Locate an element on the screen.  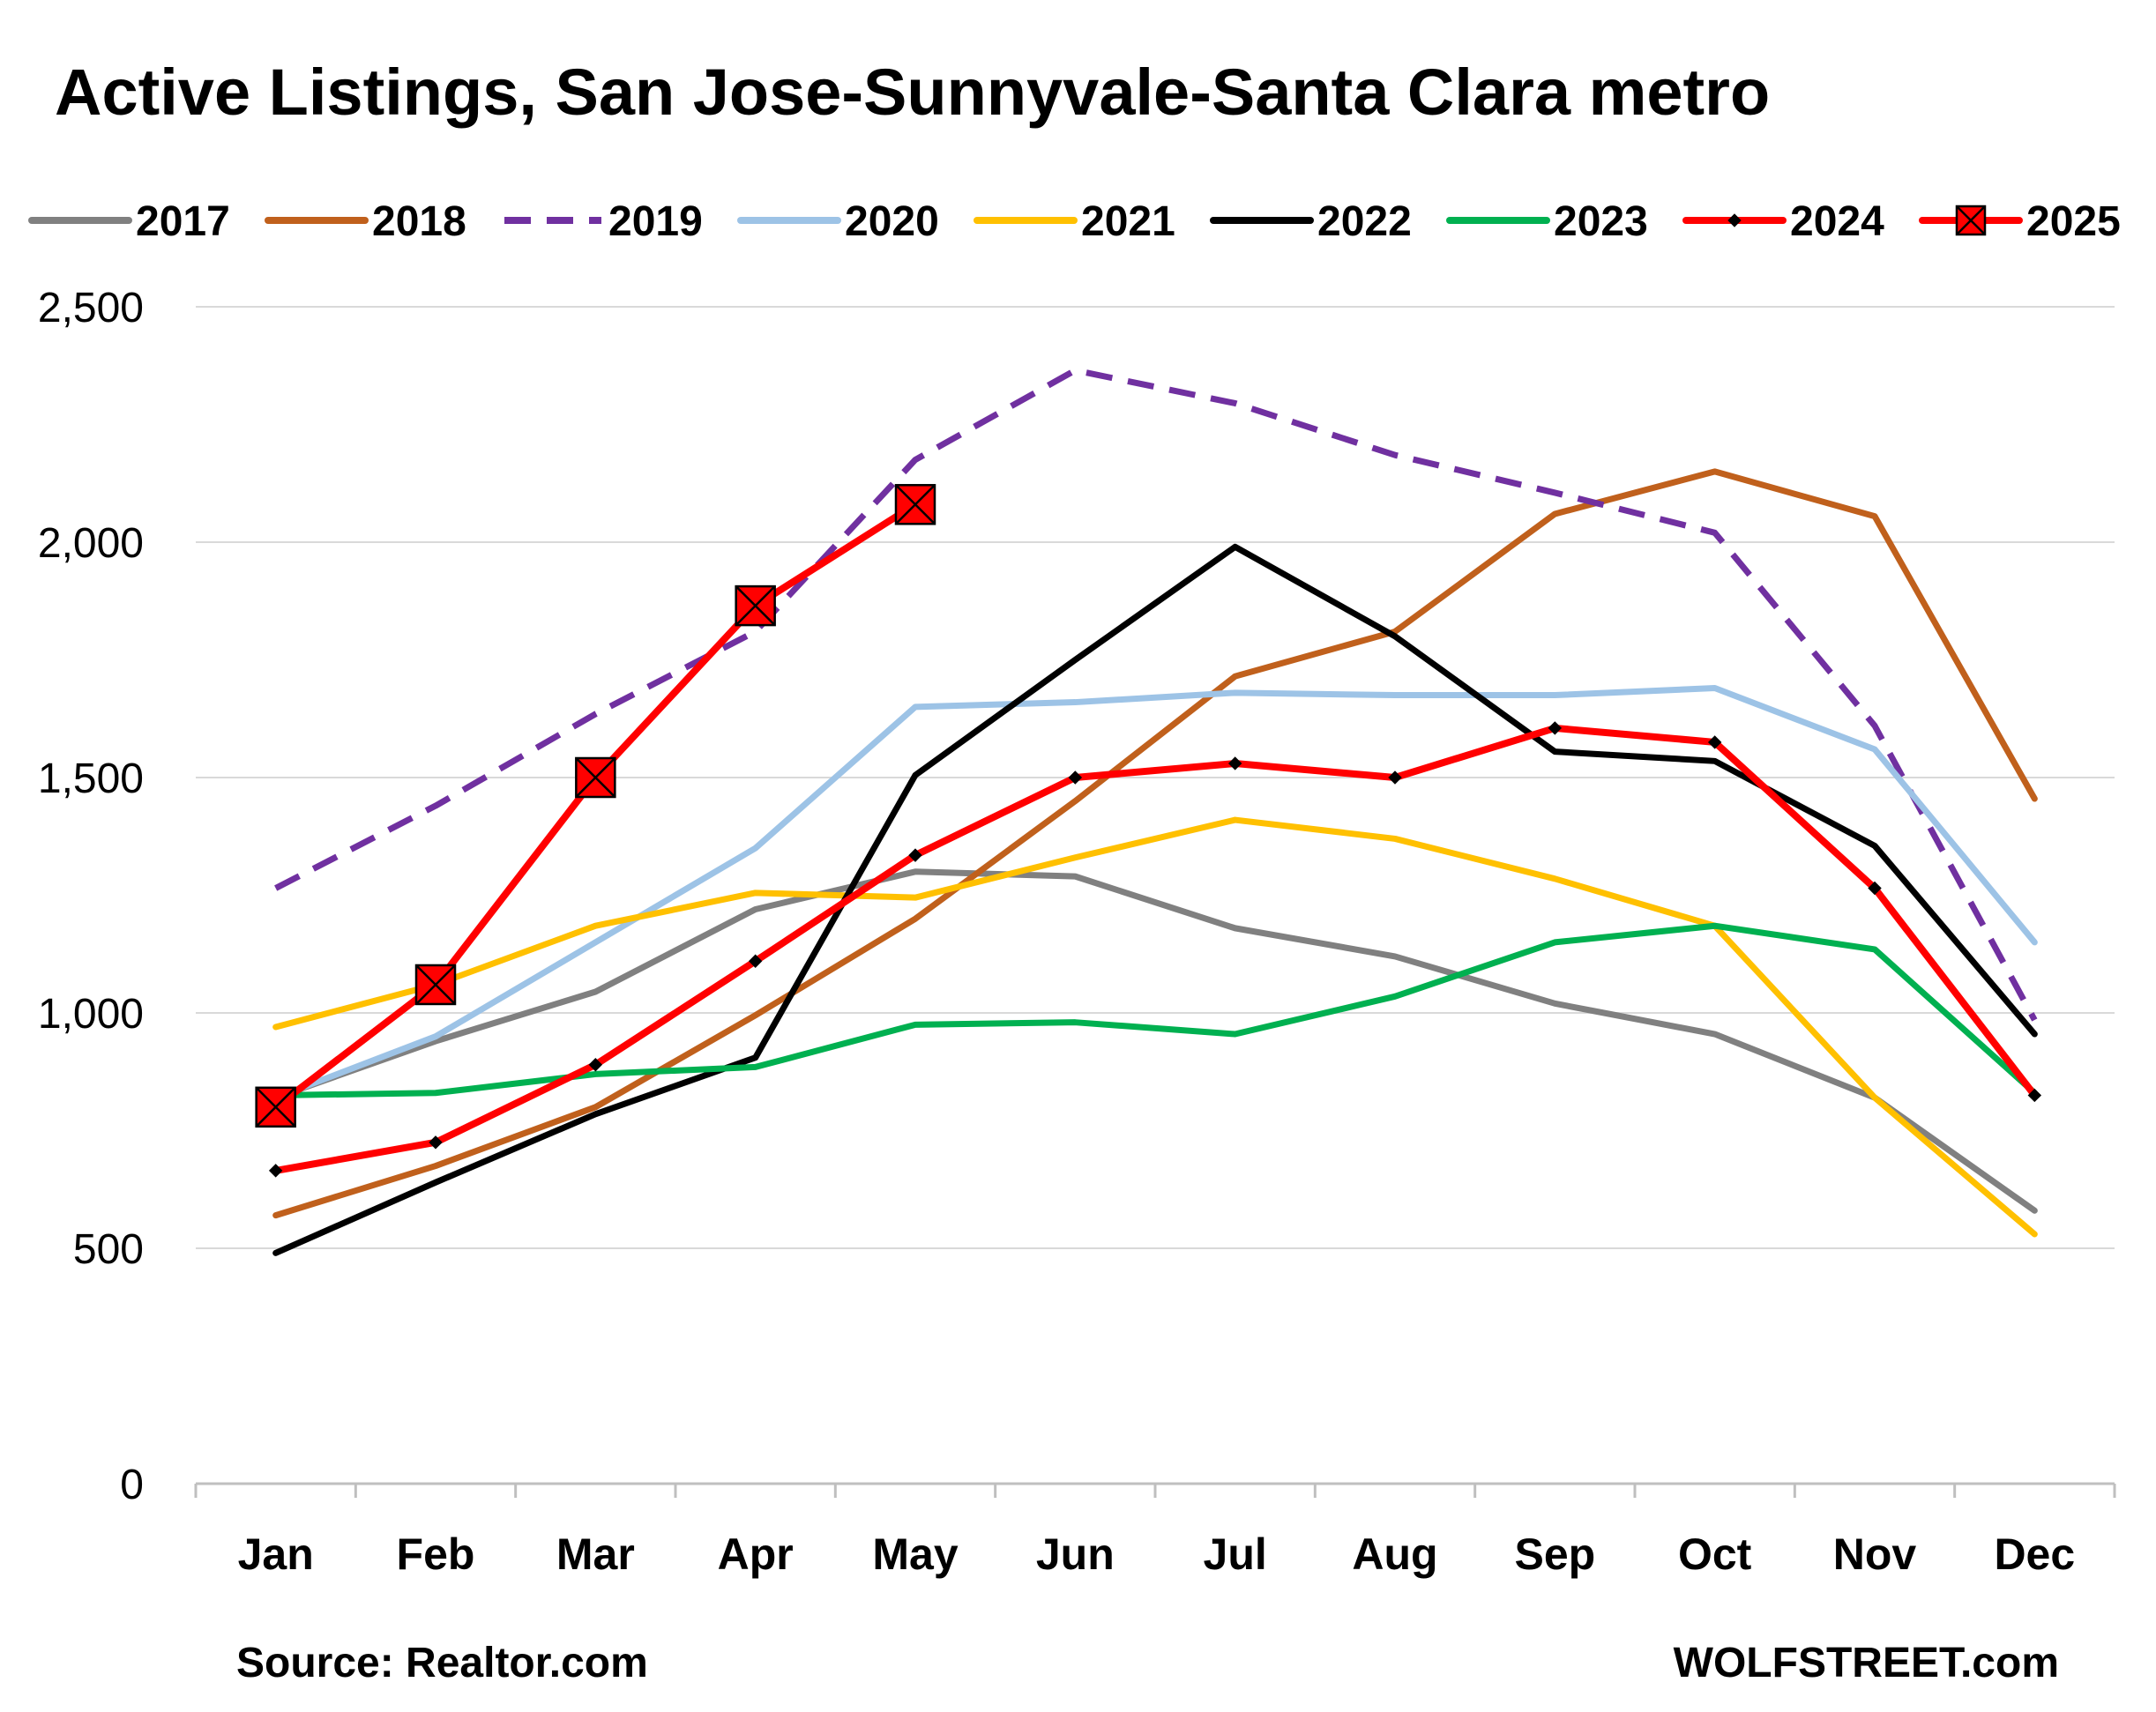
brand-watermark: WOLFSTREET.com is located at coordinates (1866, 1663).